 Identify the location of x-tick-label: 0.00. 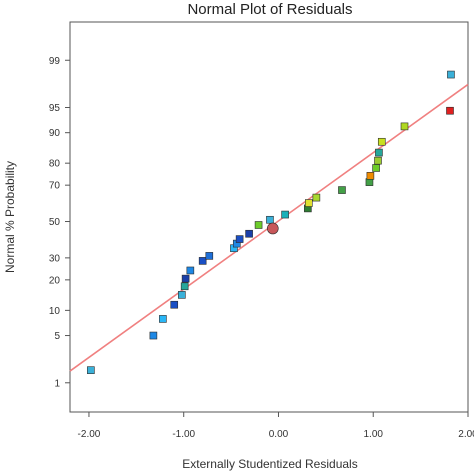
(279, 434).